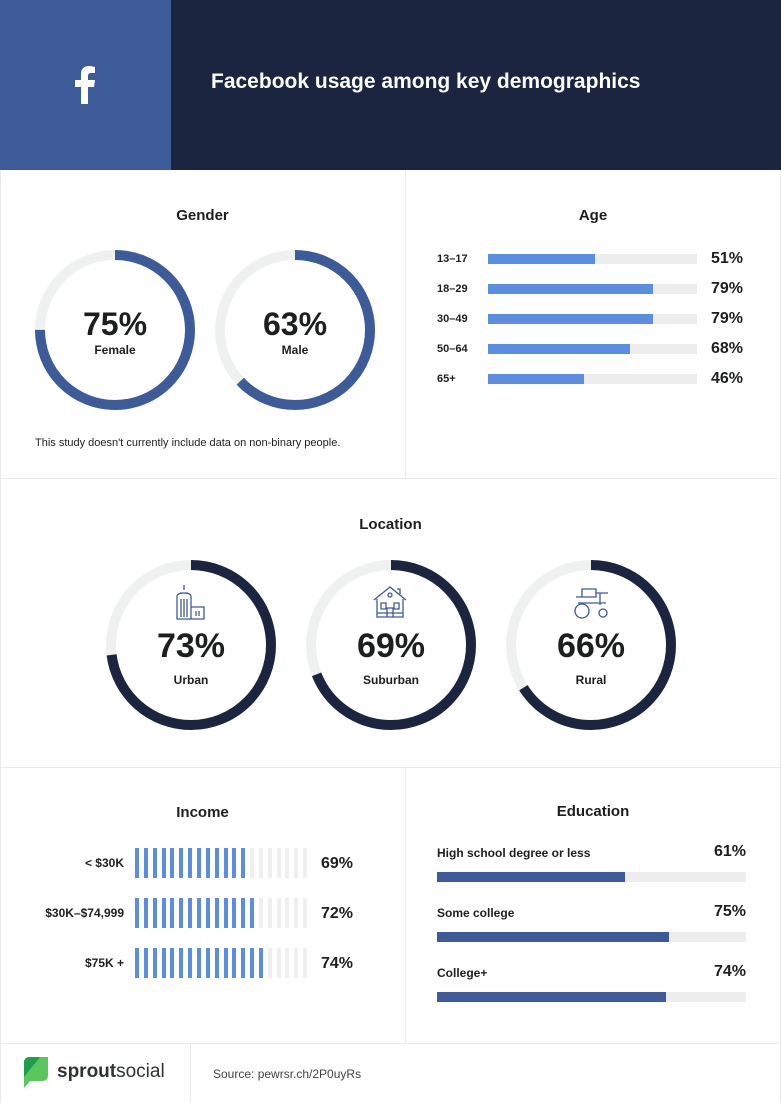 This screenshot has width=781, height=1103. I want to click on sprout-social-logo-icon, so click(36, 1072).